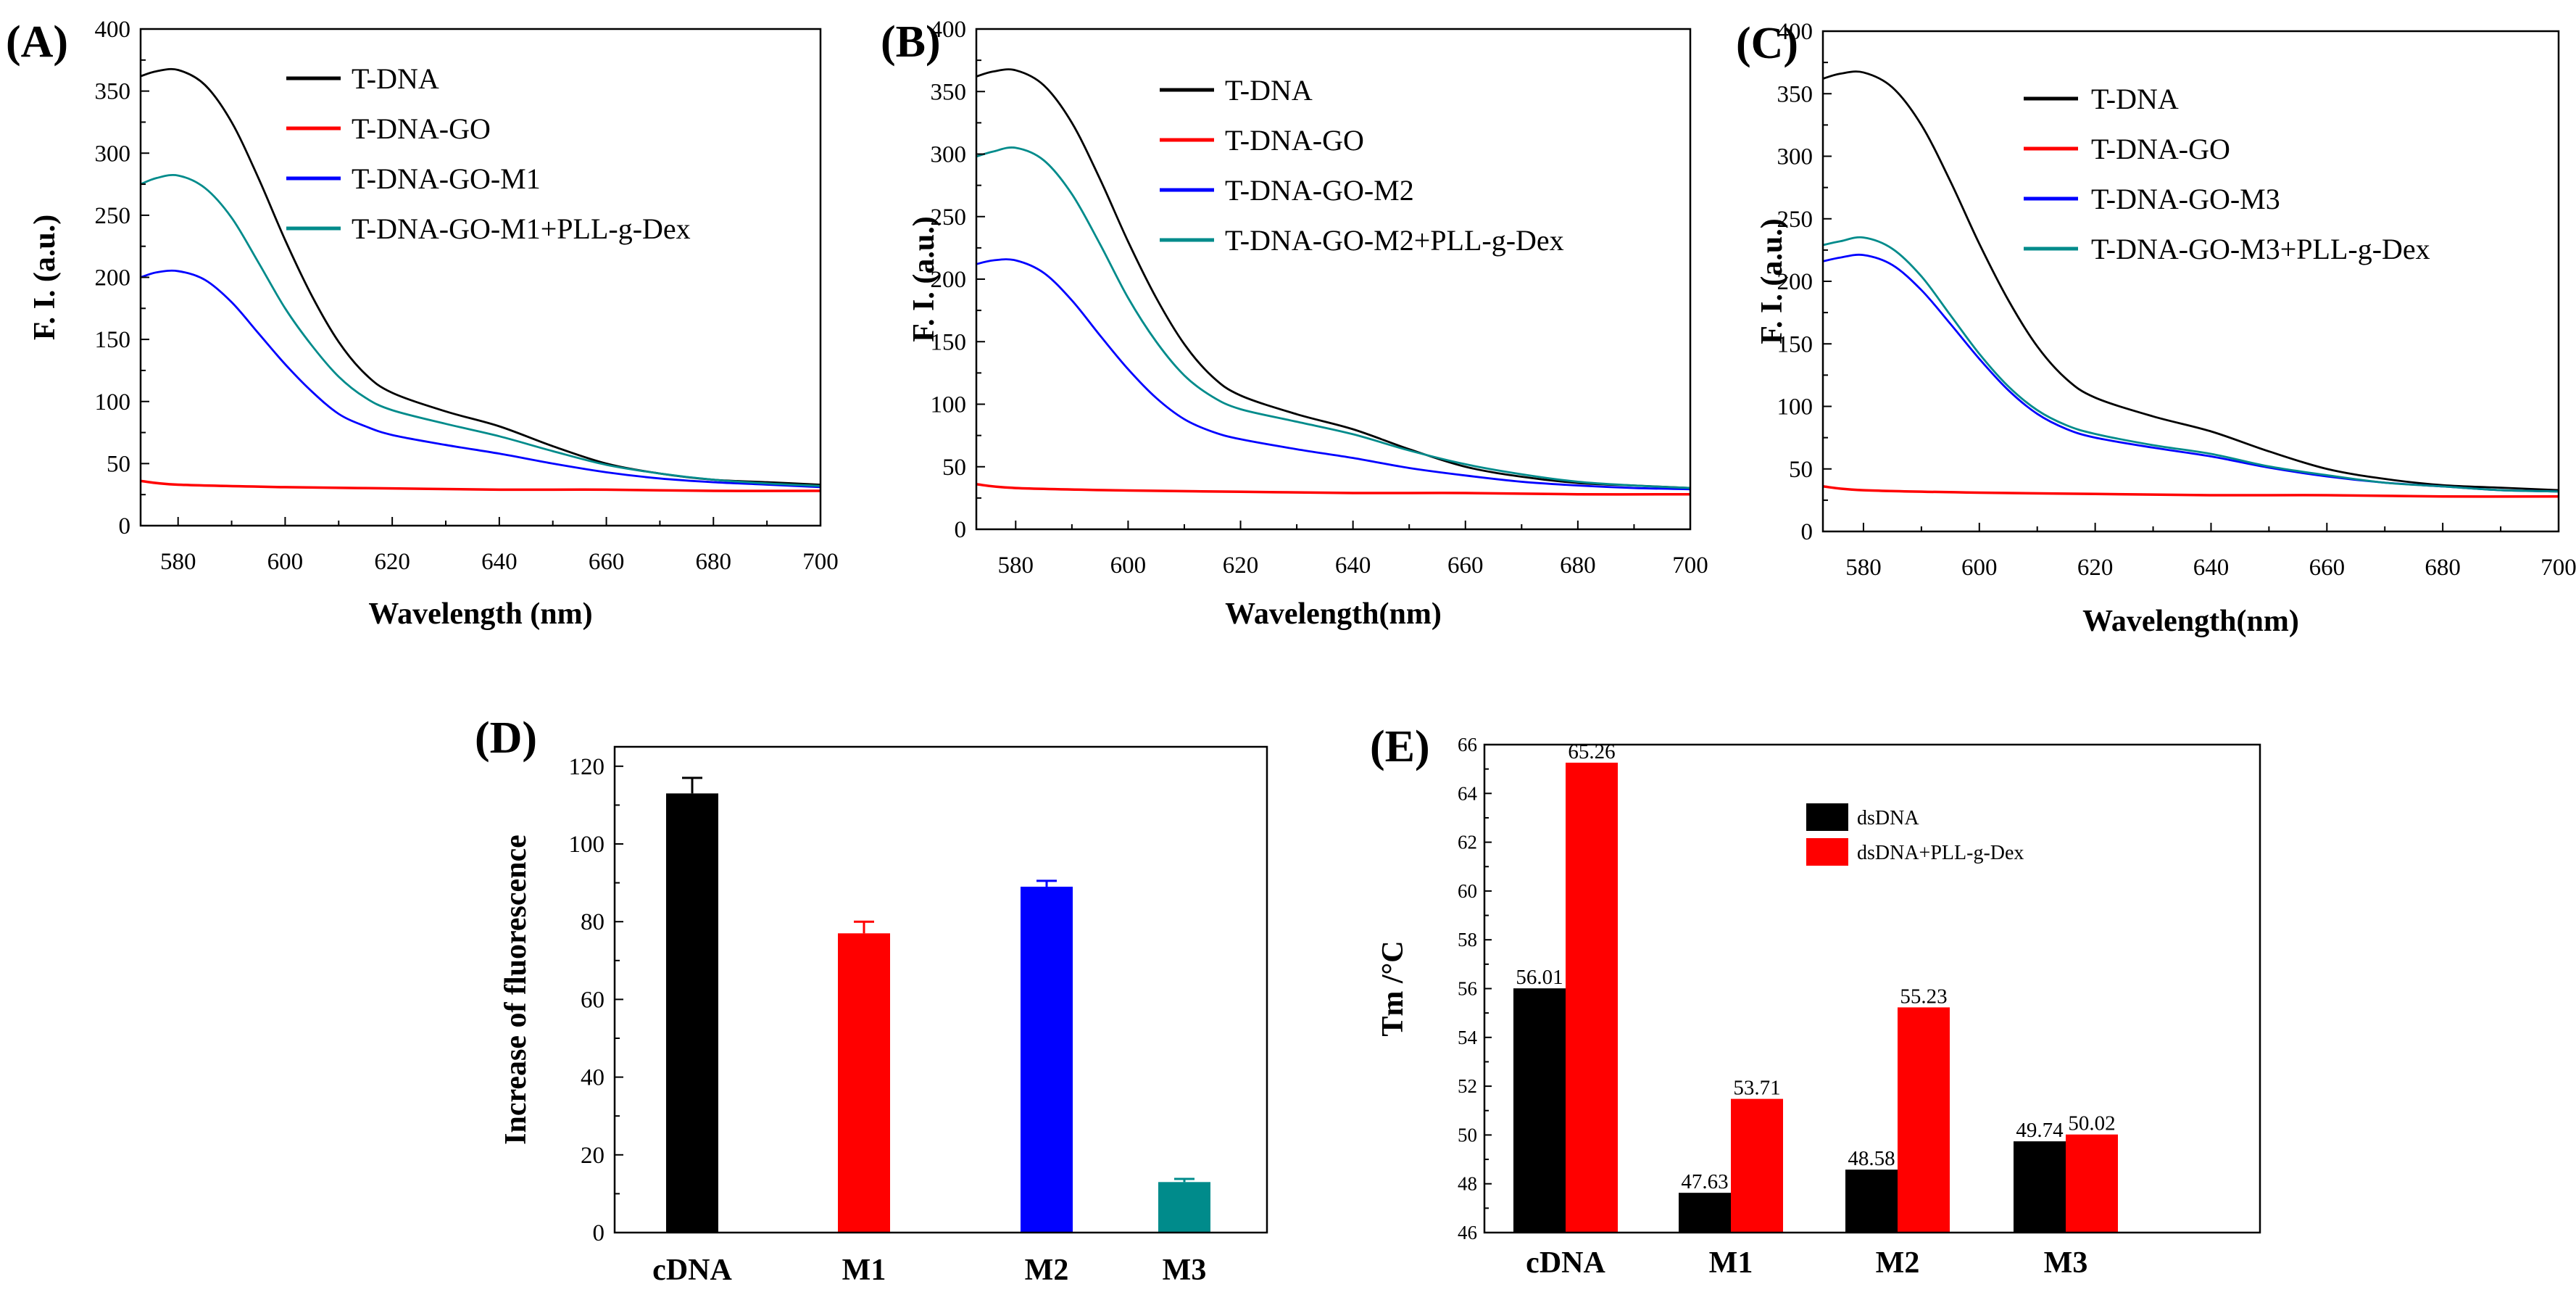  I want to click on value-label: 53.71, so click(1756, 1088).